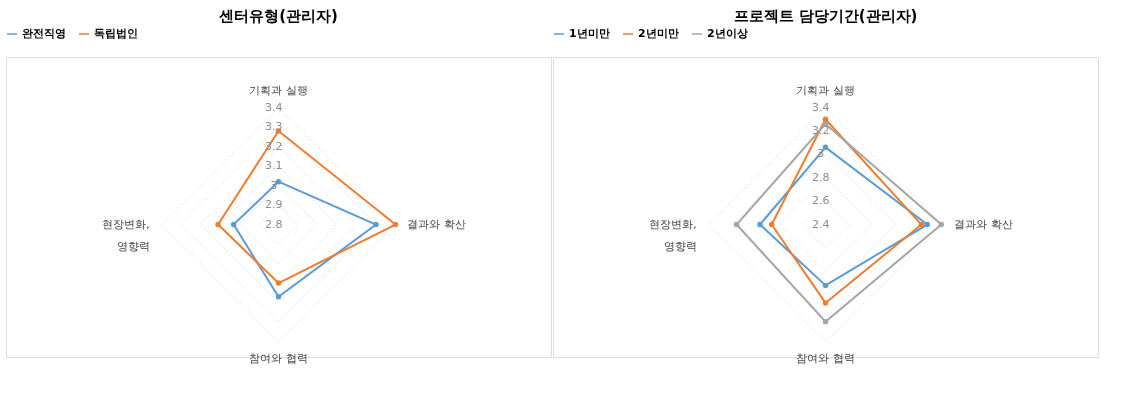 Image resolution: width=1122 pixels, height=412 pixels. Describe the element at coordinates (821, 224) in the screenshot. I see `y-tick-label: 2.4` at that location.